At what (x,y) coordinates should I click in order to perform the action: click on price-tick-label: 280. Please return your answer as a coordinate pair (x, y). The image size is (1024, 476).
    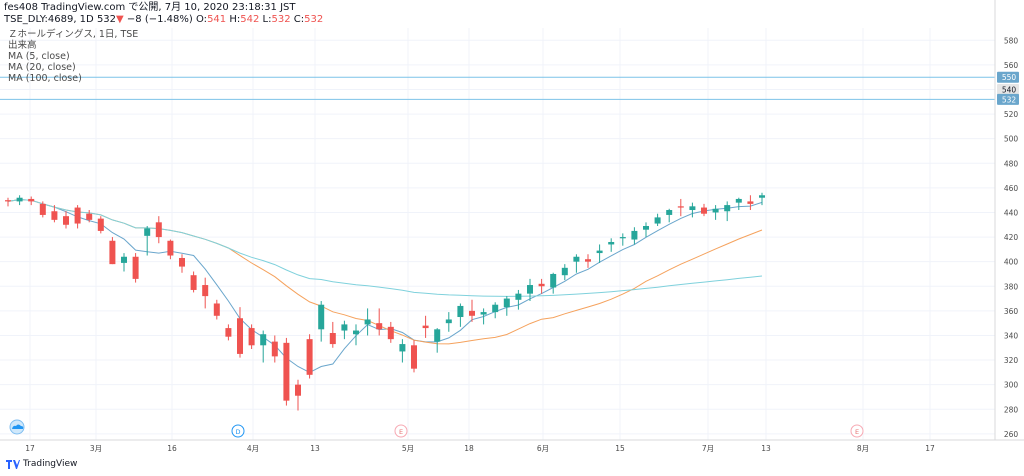
    Looking at the image, I should click on (1011, 409).